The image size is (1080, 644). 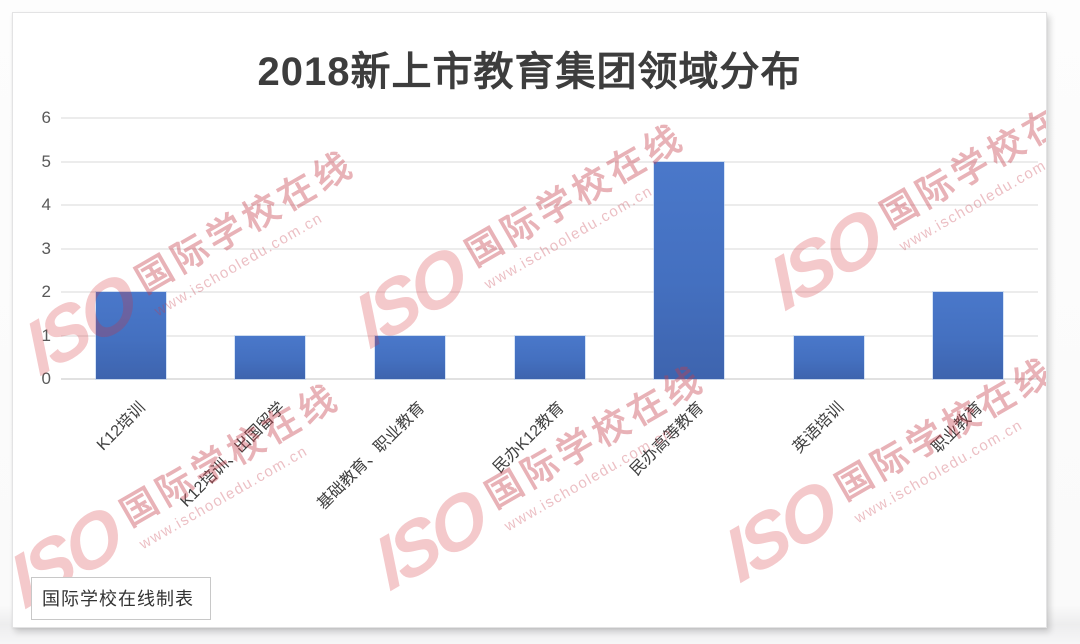 What do you see at coordinates (46, 161) in the screenshot?
I see `y-tick-label: 5` at bounding box center [46, 161].